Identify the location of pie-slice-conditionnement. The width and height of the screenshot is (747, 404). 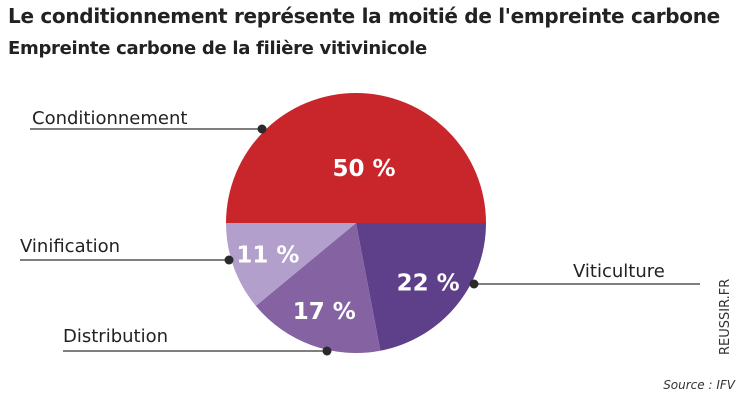
(356, 158).